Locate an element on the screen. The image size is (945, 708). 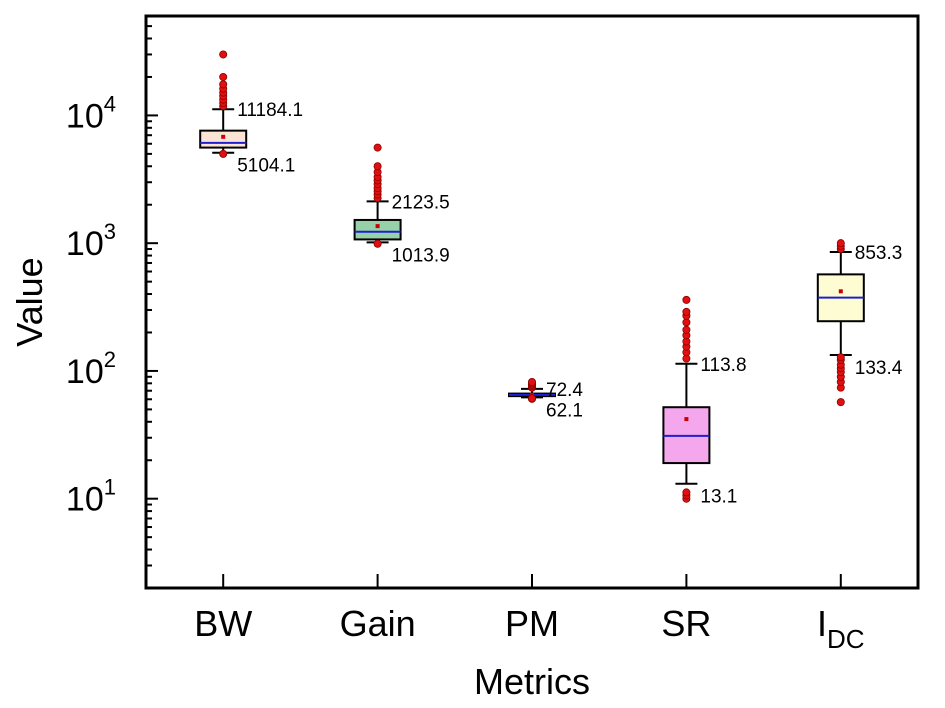
x-tick-label-main: SR is located at coordinates (686, 623).